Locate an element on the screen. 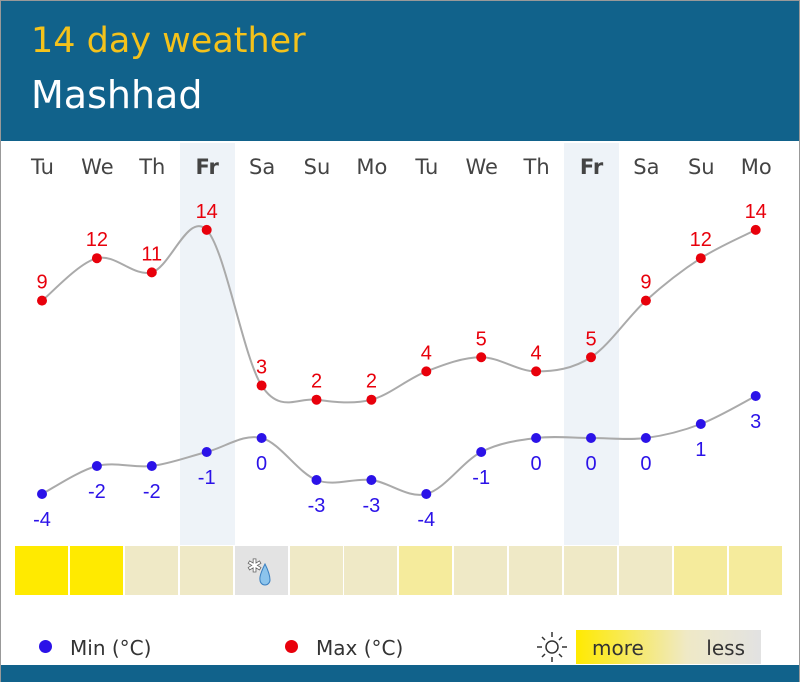 This screenshot has height=682, width=800. min-legend-dot is located at coordinates (45, 646).